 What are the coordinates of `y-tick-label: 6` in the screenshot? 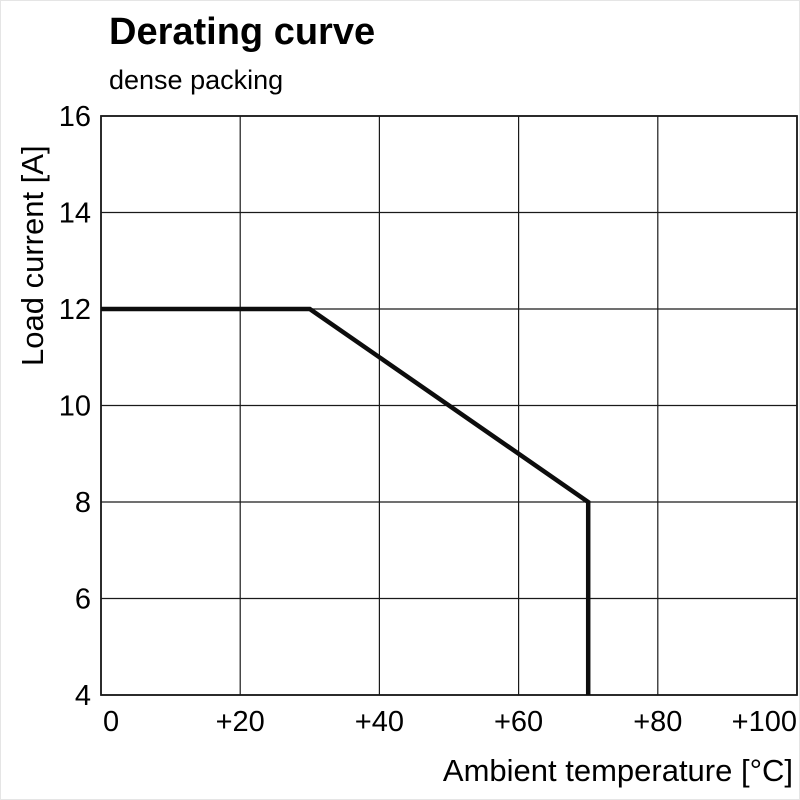 It's located at (83, 600).